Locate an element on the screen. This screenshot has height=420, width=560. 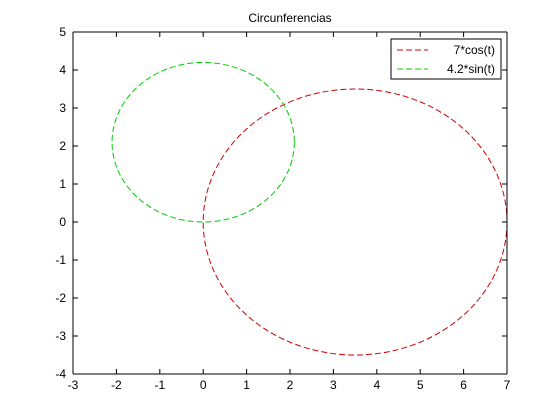
chart-title: Circunferencias is located at coordinates (289, 18).